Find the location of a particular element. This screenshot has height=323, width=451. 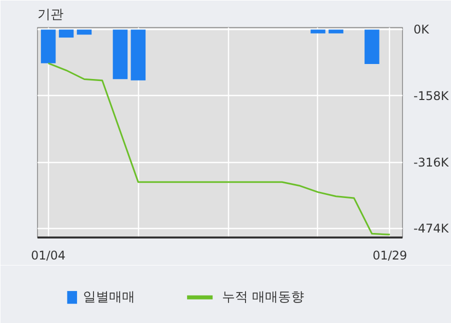

x-tick-label: 01/04 is located at coordinates (48, 255).